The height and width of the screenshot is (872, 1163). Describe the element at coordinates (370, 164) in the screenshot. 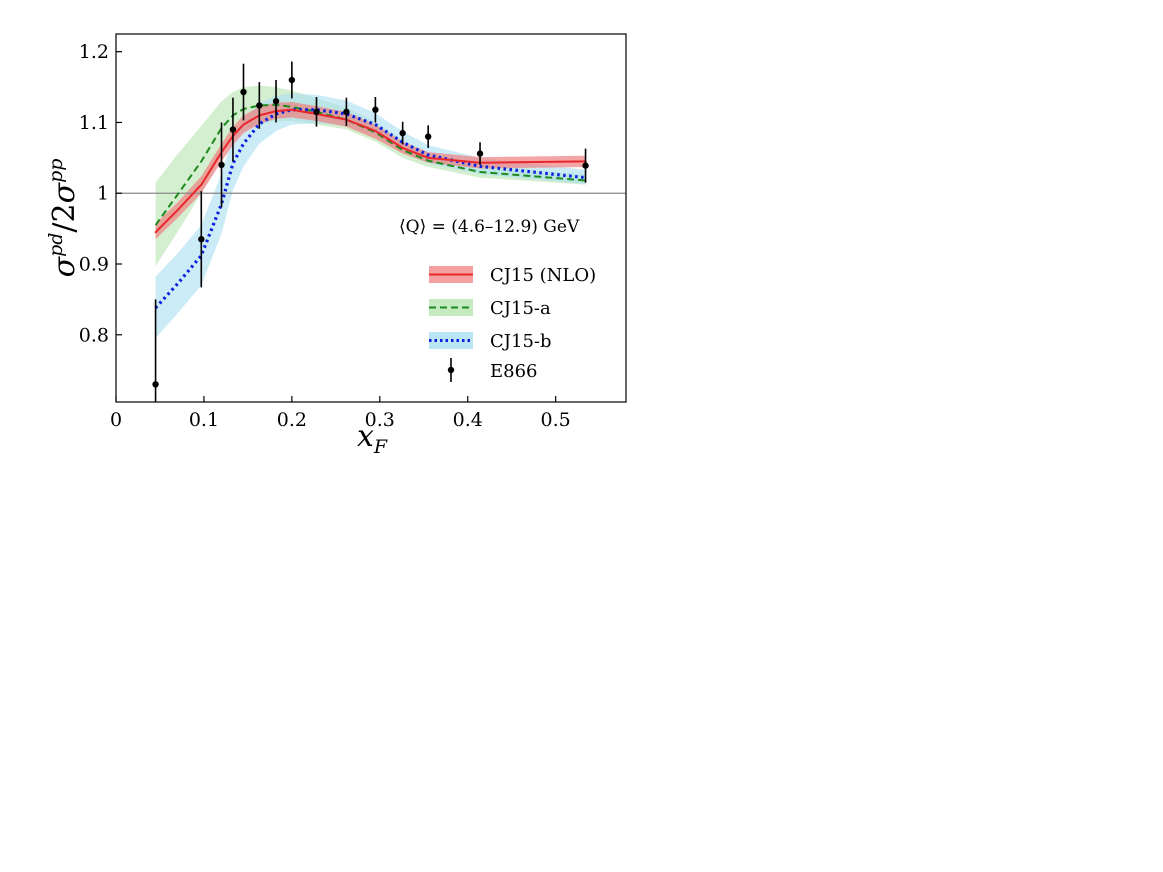

I see `curve-cj15-a` at that location.